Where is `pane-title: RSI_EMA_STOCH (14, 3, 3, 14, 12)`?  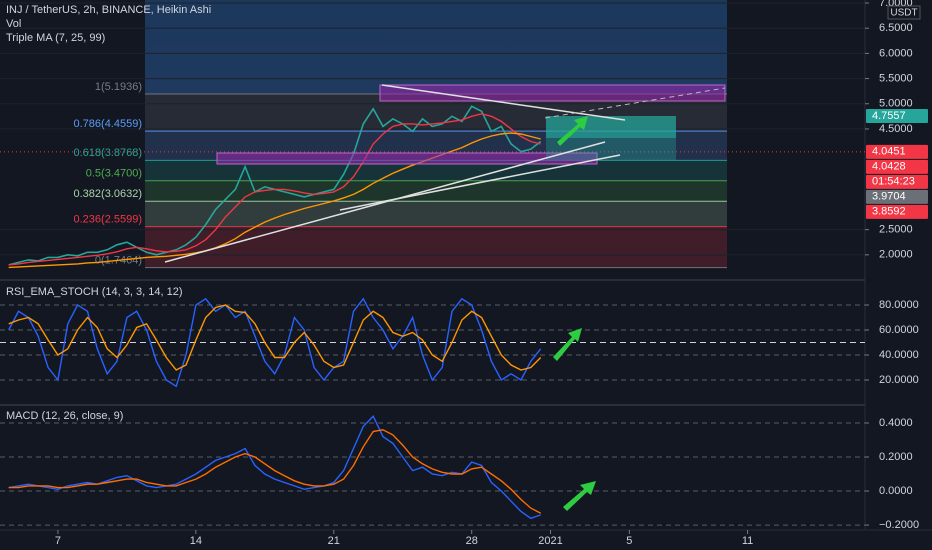
pane-title: RSI_EMA_STOCH (14, 3, 3, 14, 12) is located at coordinates (94, 292).